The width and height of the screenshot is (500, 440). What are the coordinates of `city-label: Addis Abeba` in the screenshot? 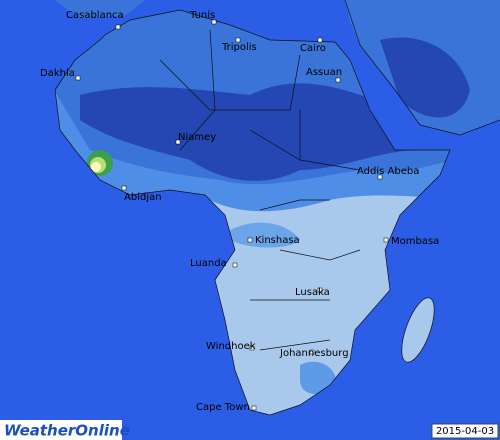 It's located at (388, 171).